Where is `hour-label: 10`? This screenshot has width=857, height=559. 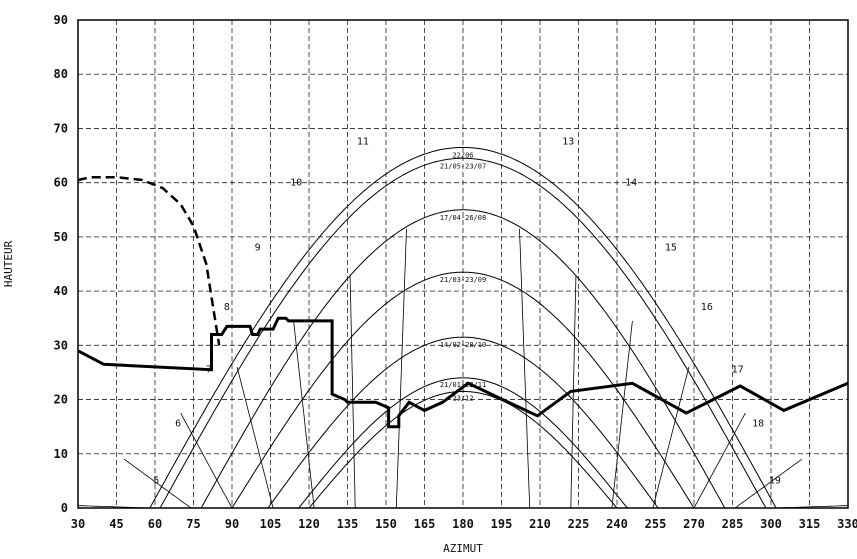
hour-label: 10 is located at coordinates (296, 182).